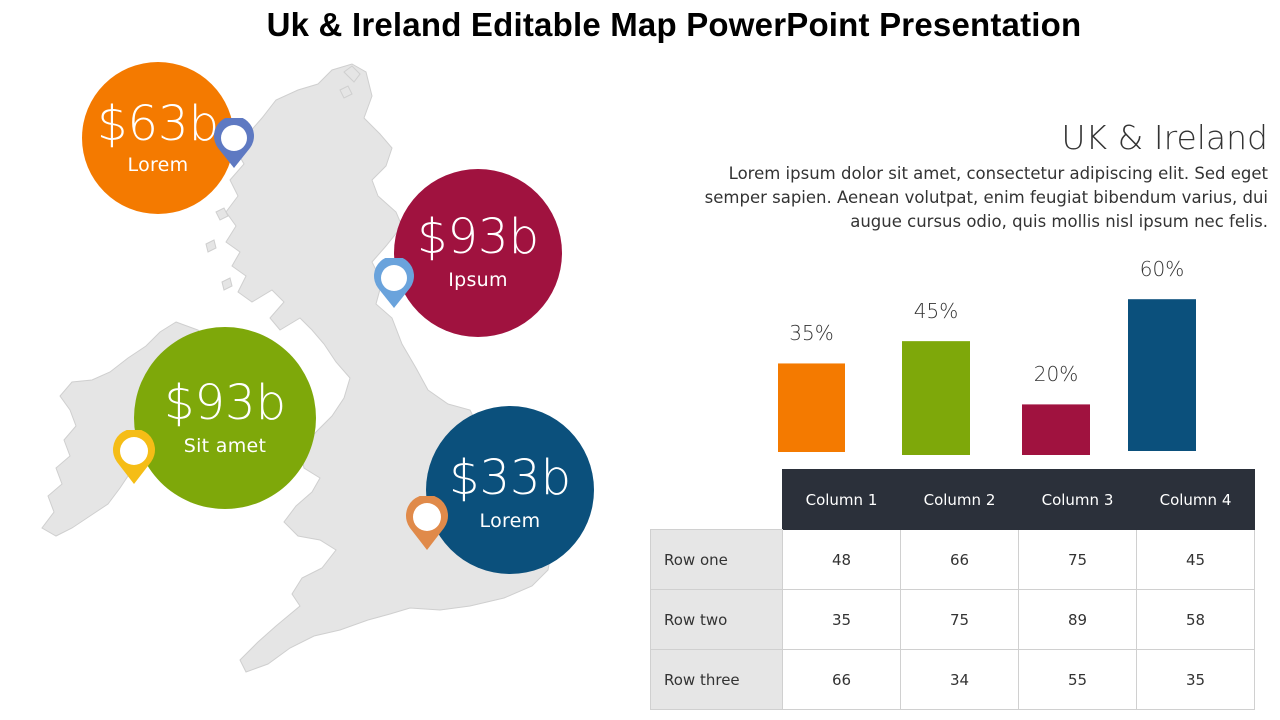 This screenshot has height=720, width=1280. I want to click on bar-value-label: 60%, so click(1162, 269).